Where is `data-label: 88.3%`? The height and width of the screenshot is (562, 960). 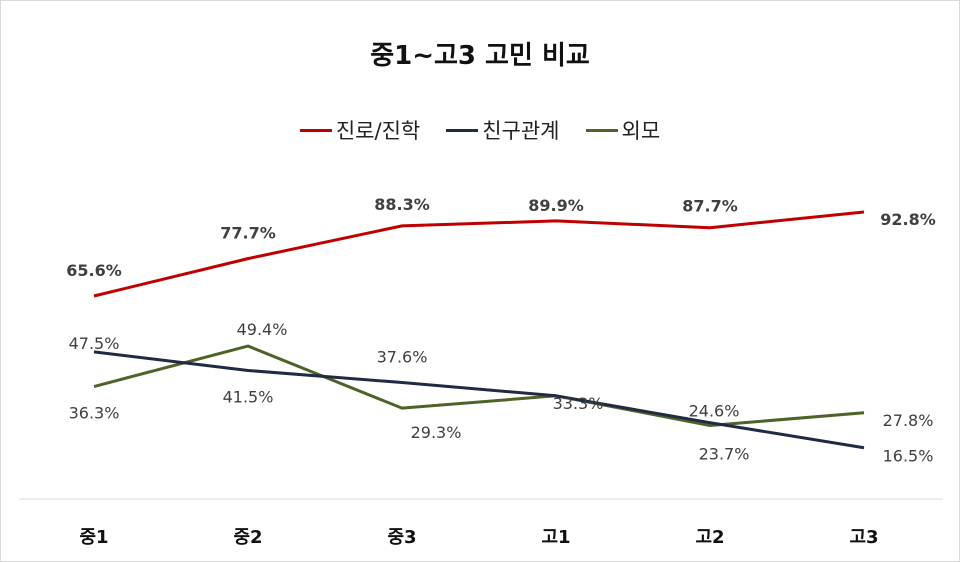 data-label: 88.3% is located at coordinates (402, 204).